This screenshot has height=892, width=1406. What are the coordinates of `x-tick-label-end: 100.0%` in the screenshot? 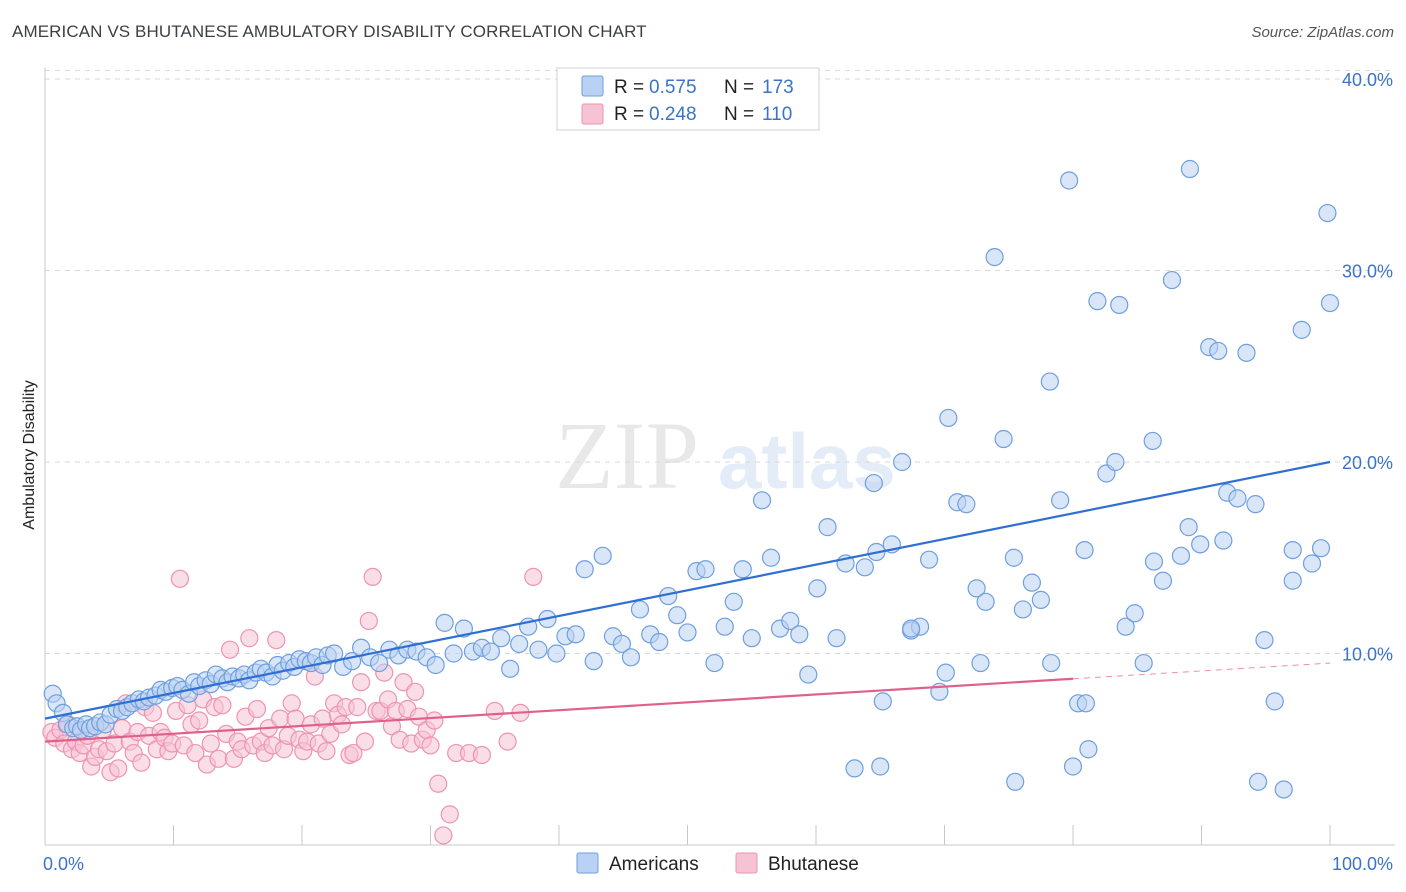 It's located at (1362, 864).